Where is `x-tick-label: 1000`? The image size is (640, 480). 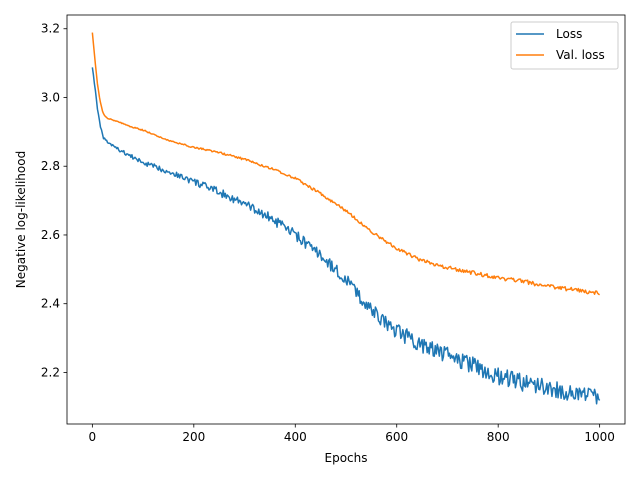 x-tick-label: 1000 is located at coordinates (599, 437).